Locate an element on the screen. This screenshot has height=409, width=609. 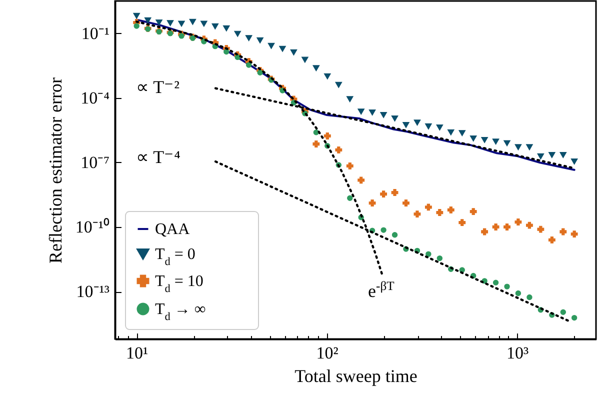
legend-label: T$_{d}$ = 0 is located at coordinates (175, 257).